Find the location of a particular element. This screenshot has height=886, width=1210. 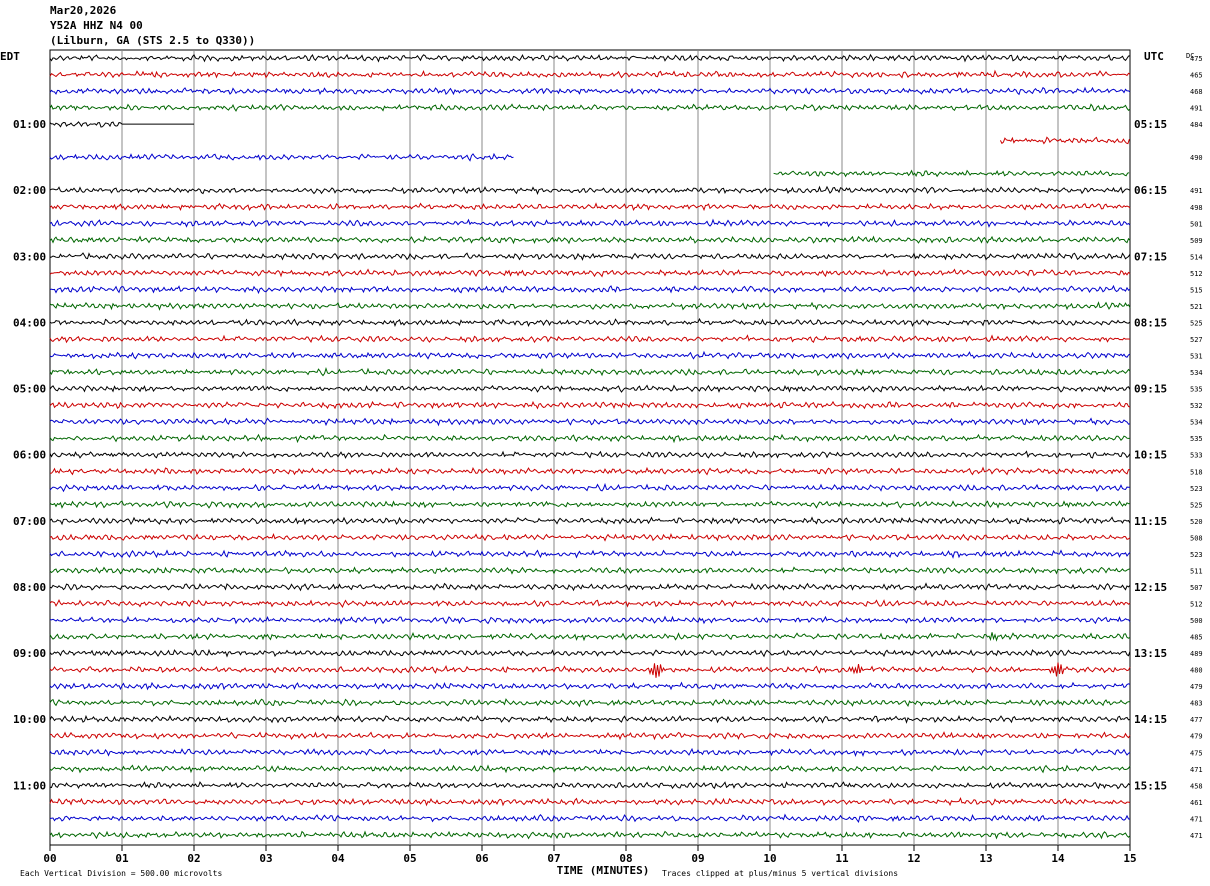

edt-hour-label: 11:00 is located at coordinates (29, 785).